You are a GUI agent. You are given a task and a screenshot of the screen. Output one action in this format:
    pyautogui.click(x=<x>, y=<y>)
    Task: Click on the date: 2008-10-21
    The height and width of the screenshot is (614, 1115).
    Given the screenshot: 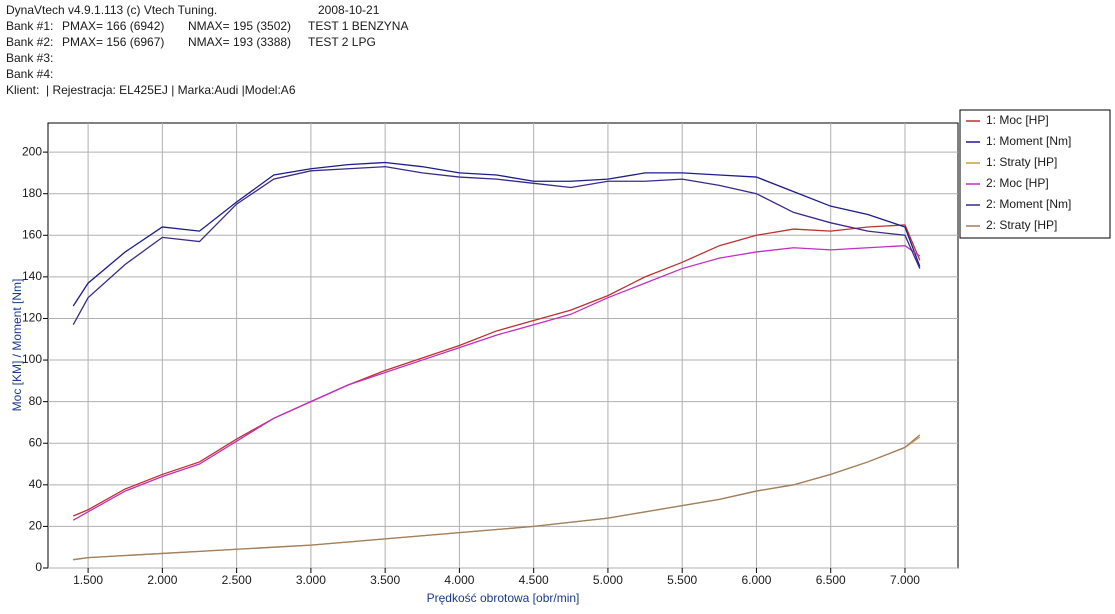 What is the action you would take?
    pyautogui.click(x=349, y=10)
    